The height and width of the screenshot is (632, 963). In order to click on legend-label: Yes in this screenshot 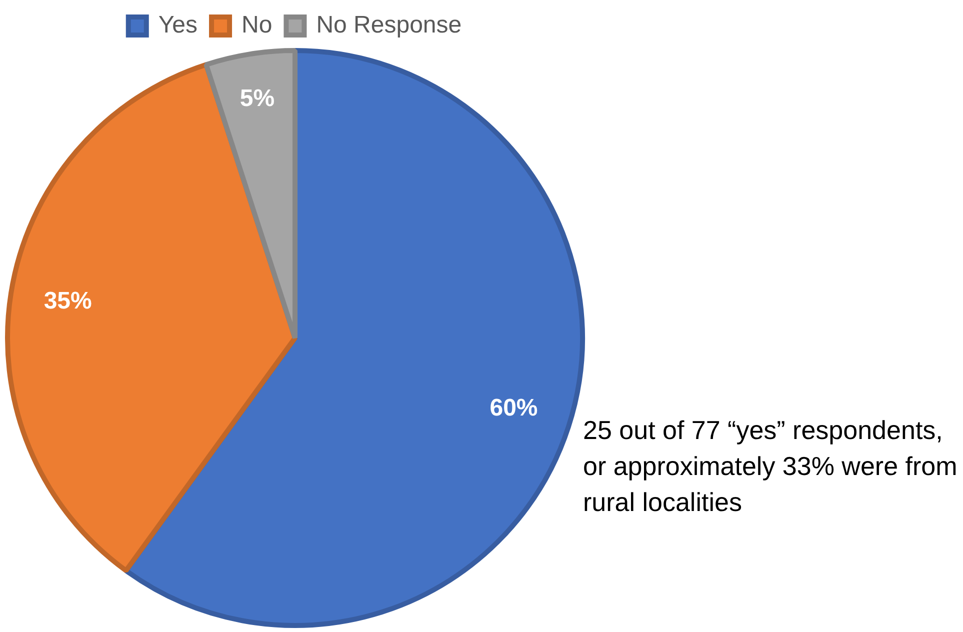, I will do `click(178, 25)`.